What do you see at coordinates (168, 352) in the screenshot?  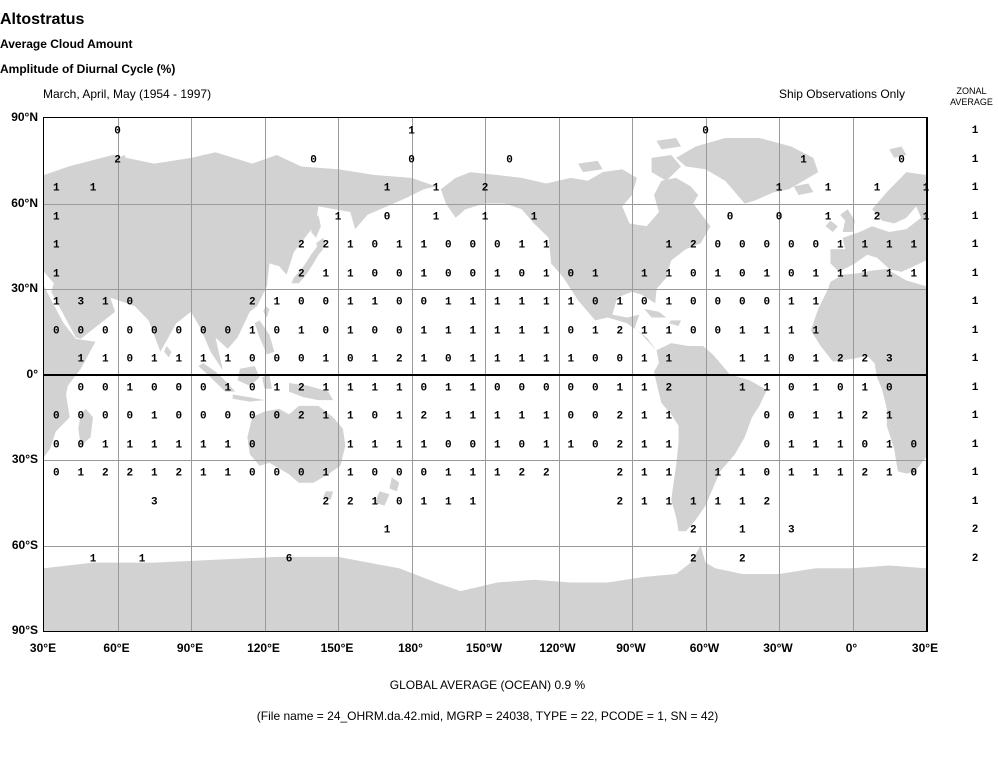 I see `land-sri-lanka` at bounding box center [168, 352].